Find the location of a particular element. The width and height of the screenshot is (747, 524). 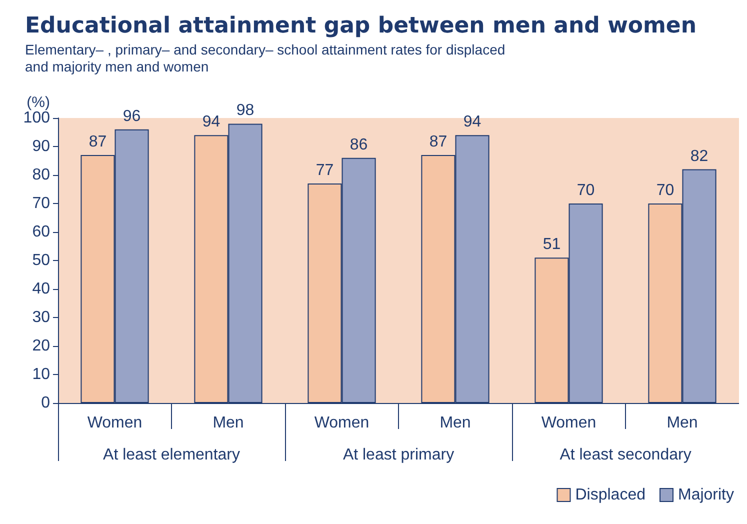

data-label: 51 is located at coordinates (551, 245).